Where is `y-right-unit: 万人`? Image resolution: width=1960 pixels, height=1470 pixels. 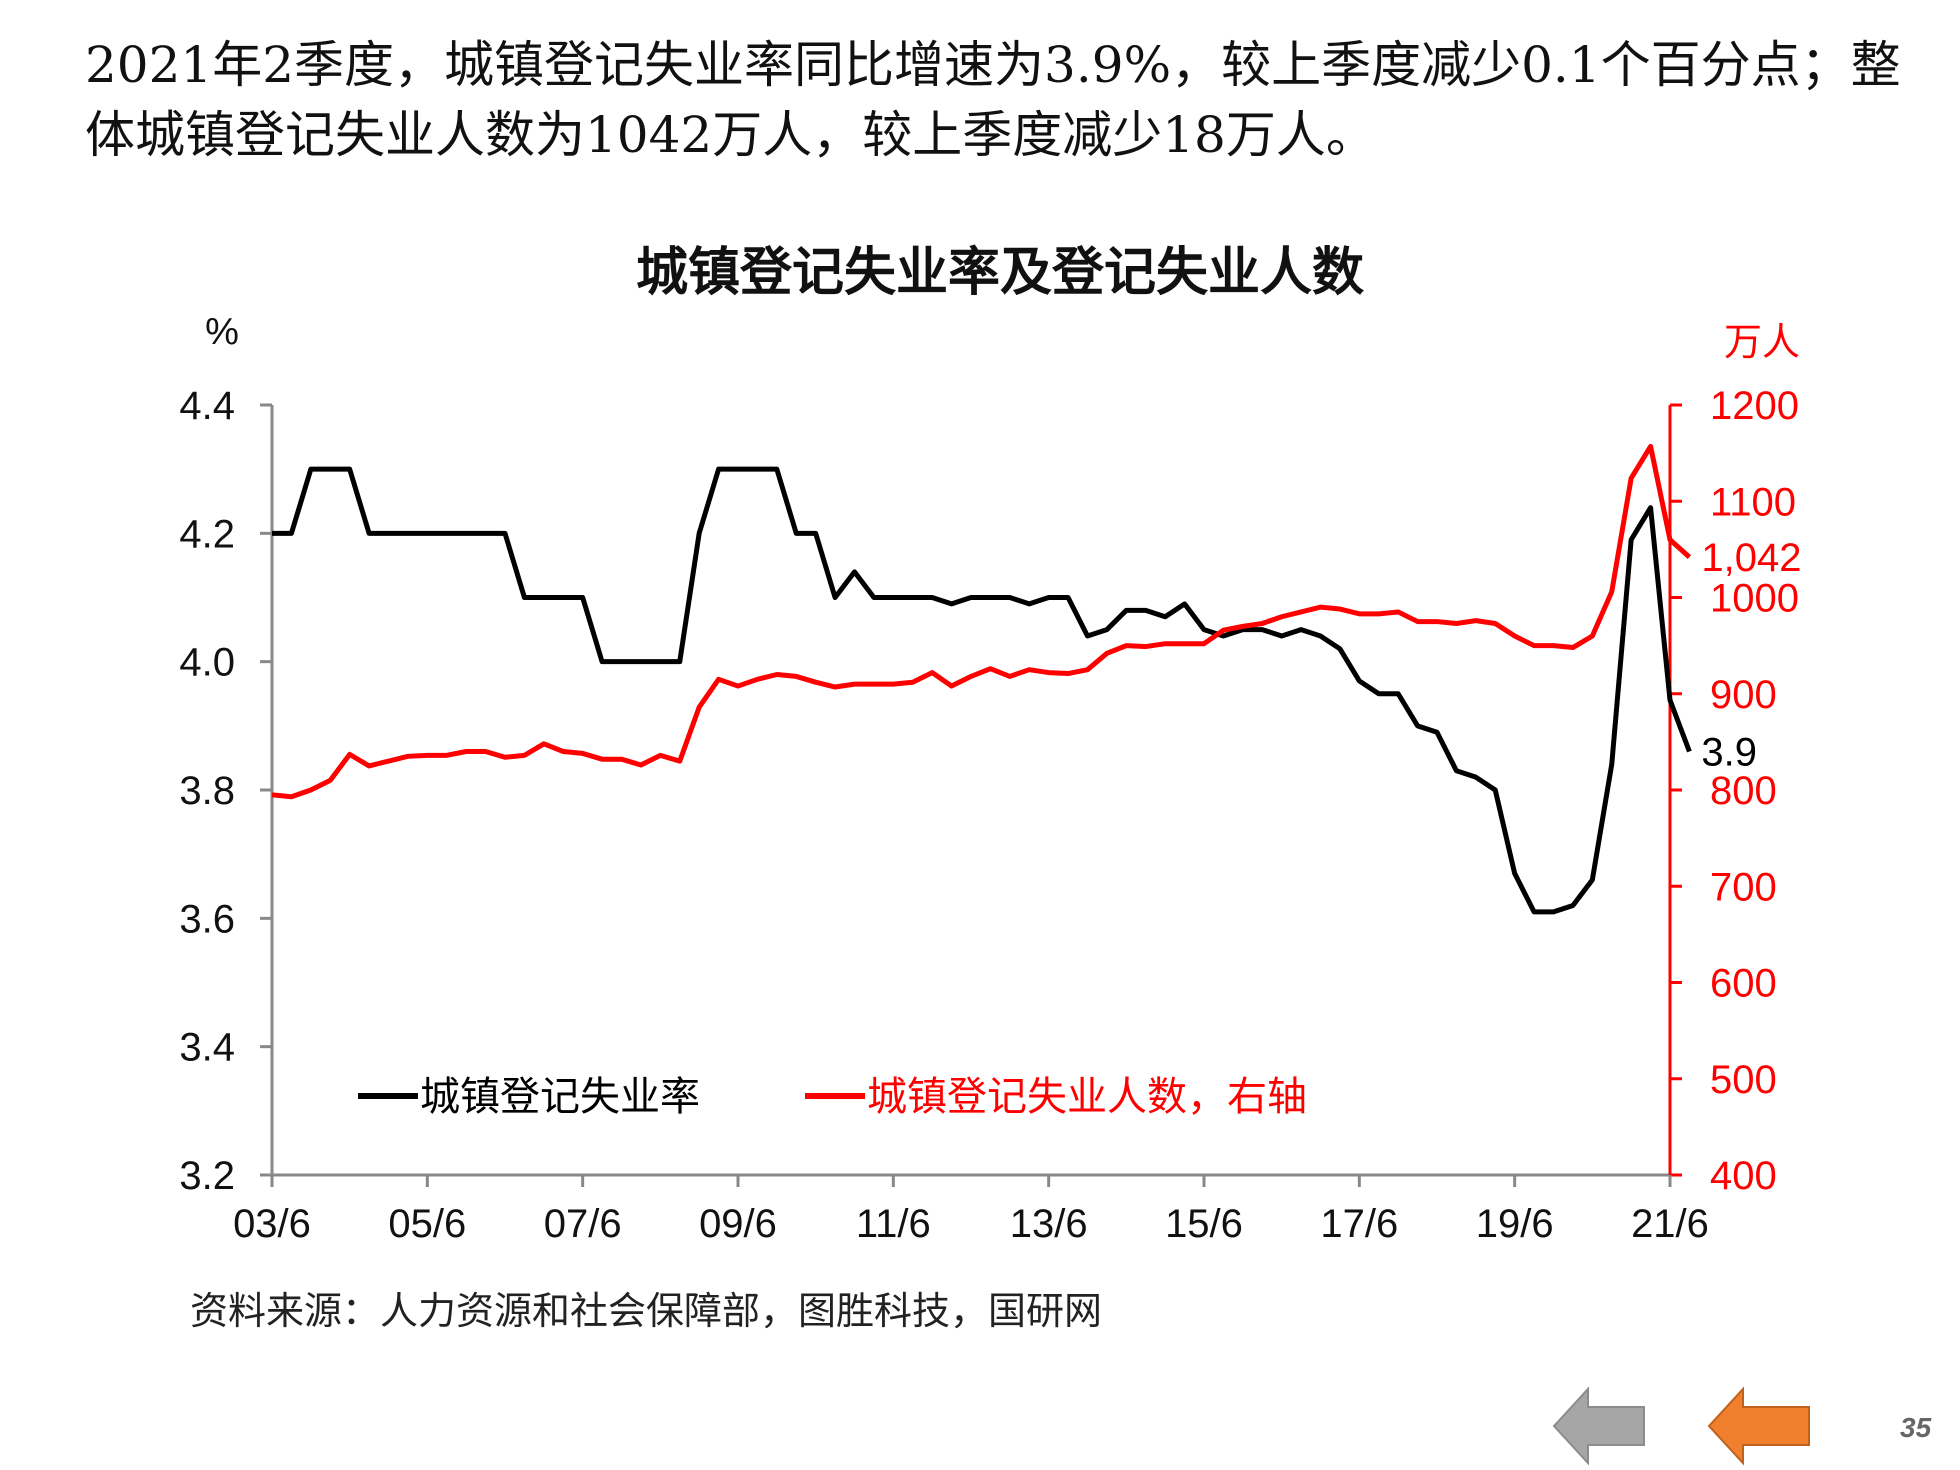
y-right-unit: 万人 is located at coordinates (1762, 342).